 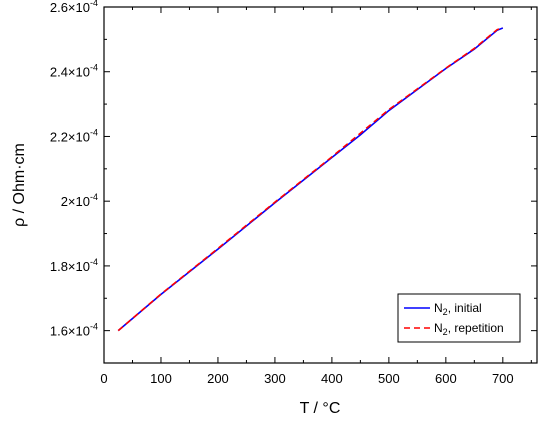 I want to click on x-tick-label: 400, so click(x=332, y=378).